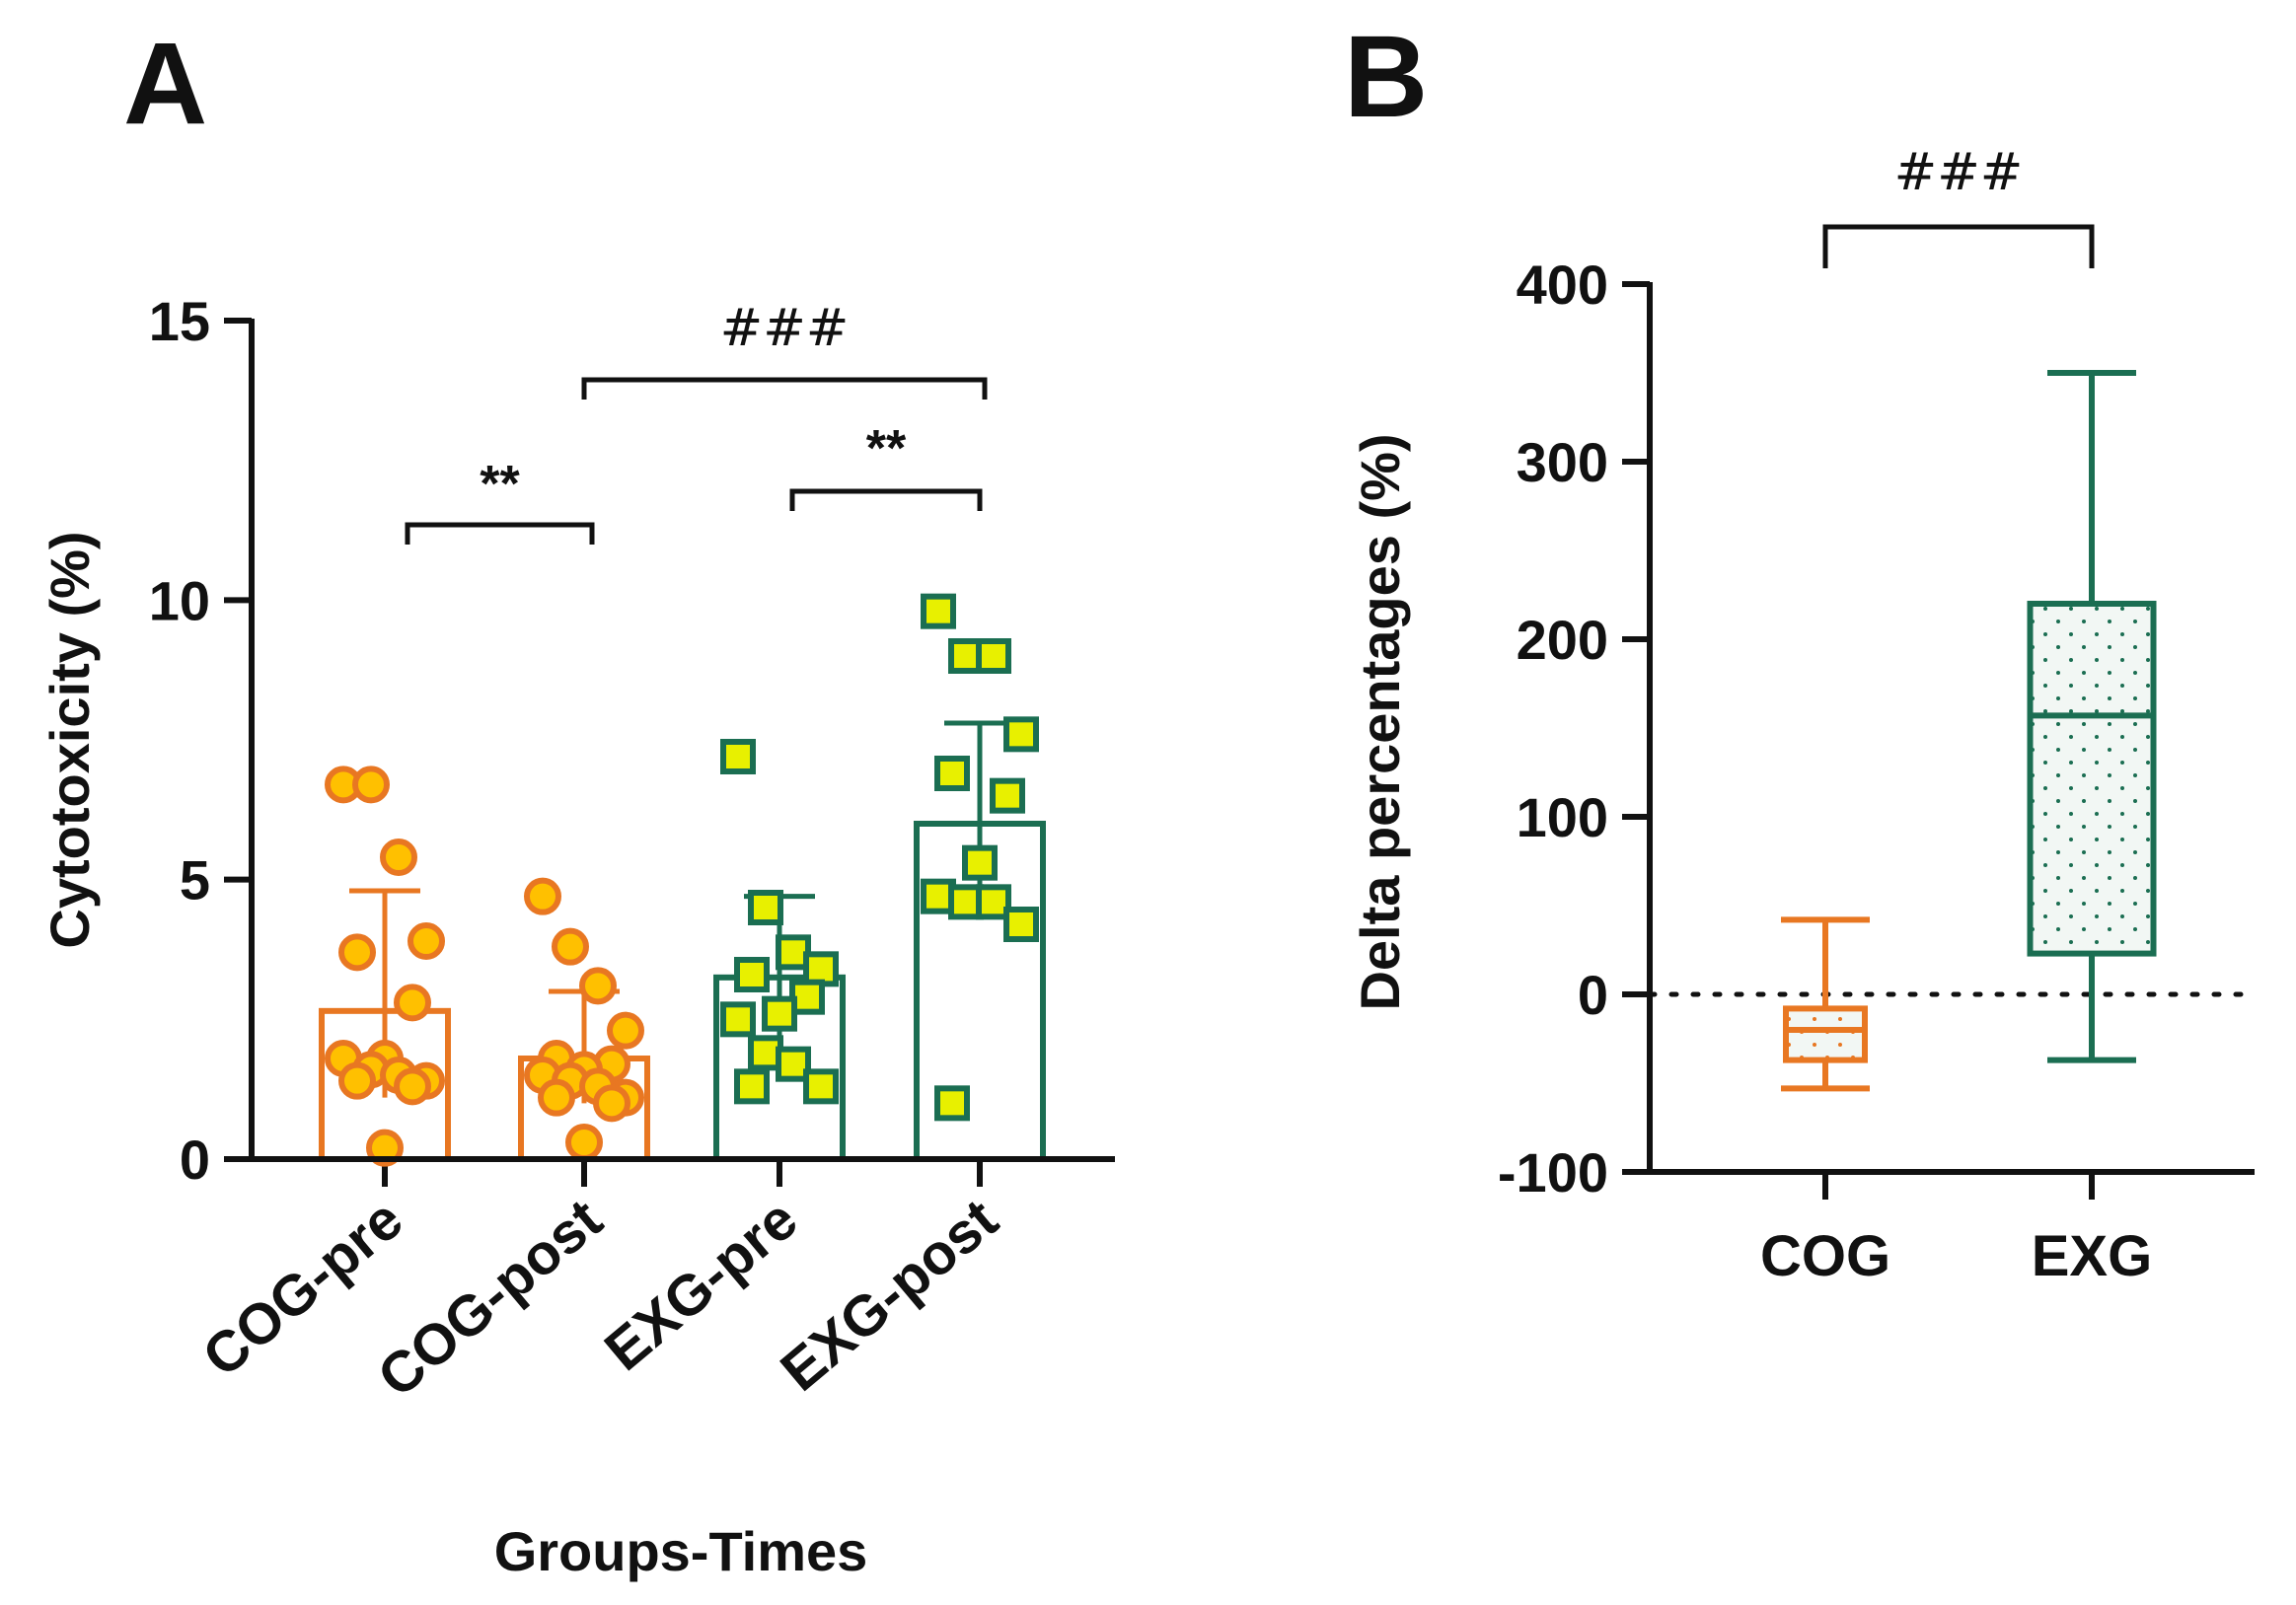 The image size is (2296, 1605). I want to click on panel-b-y-ticks: 400 300 200 100 0 -100, so click(1574, 729).